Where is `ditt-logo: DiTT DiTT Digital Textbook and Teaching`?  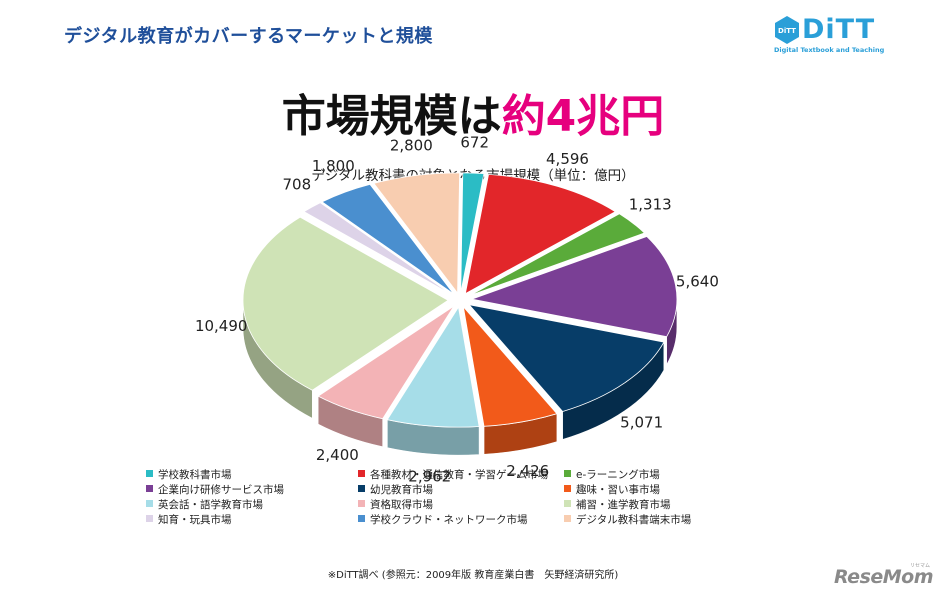
ditt-logo: DiTT DiTT Digital Textbook and Teaching is located at coordinates (828, 35).